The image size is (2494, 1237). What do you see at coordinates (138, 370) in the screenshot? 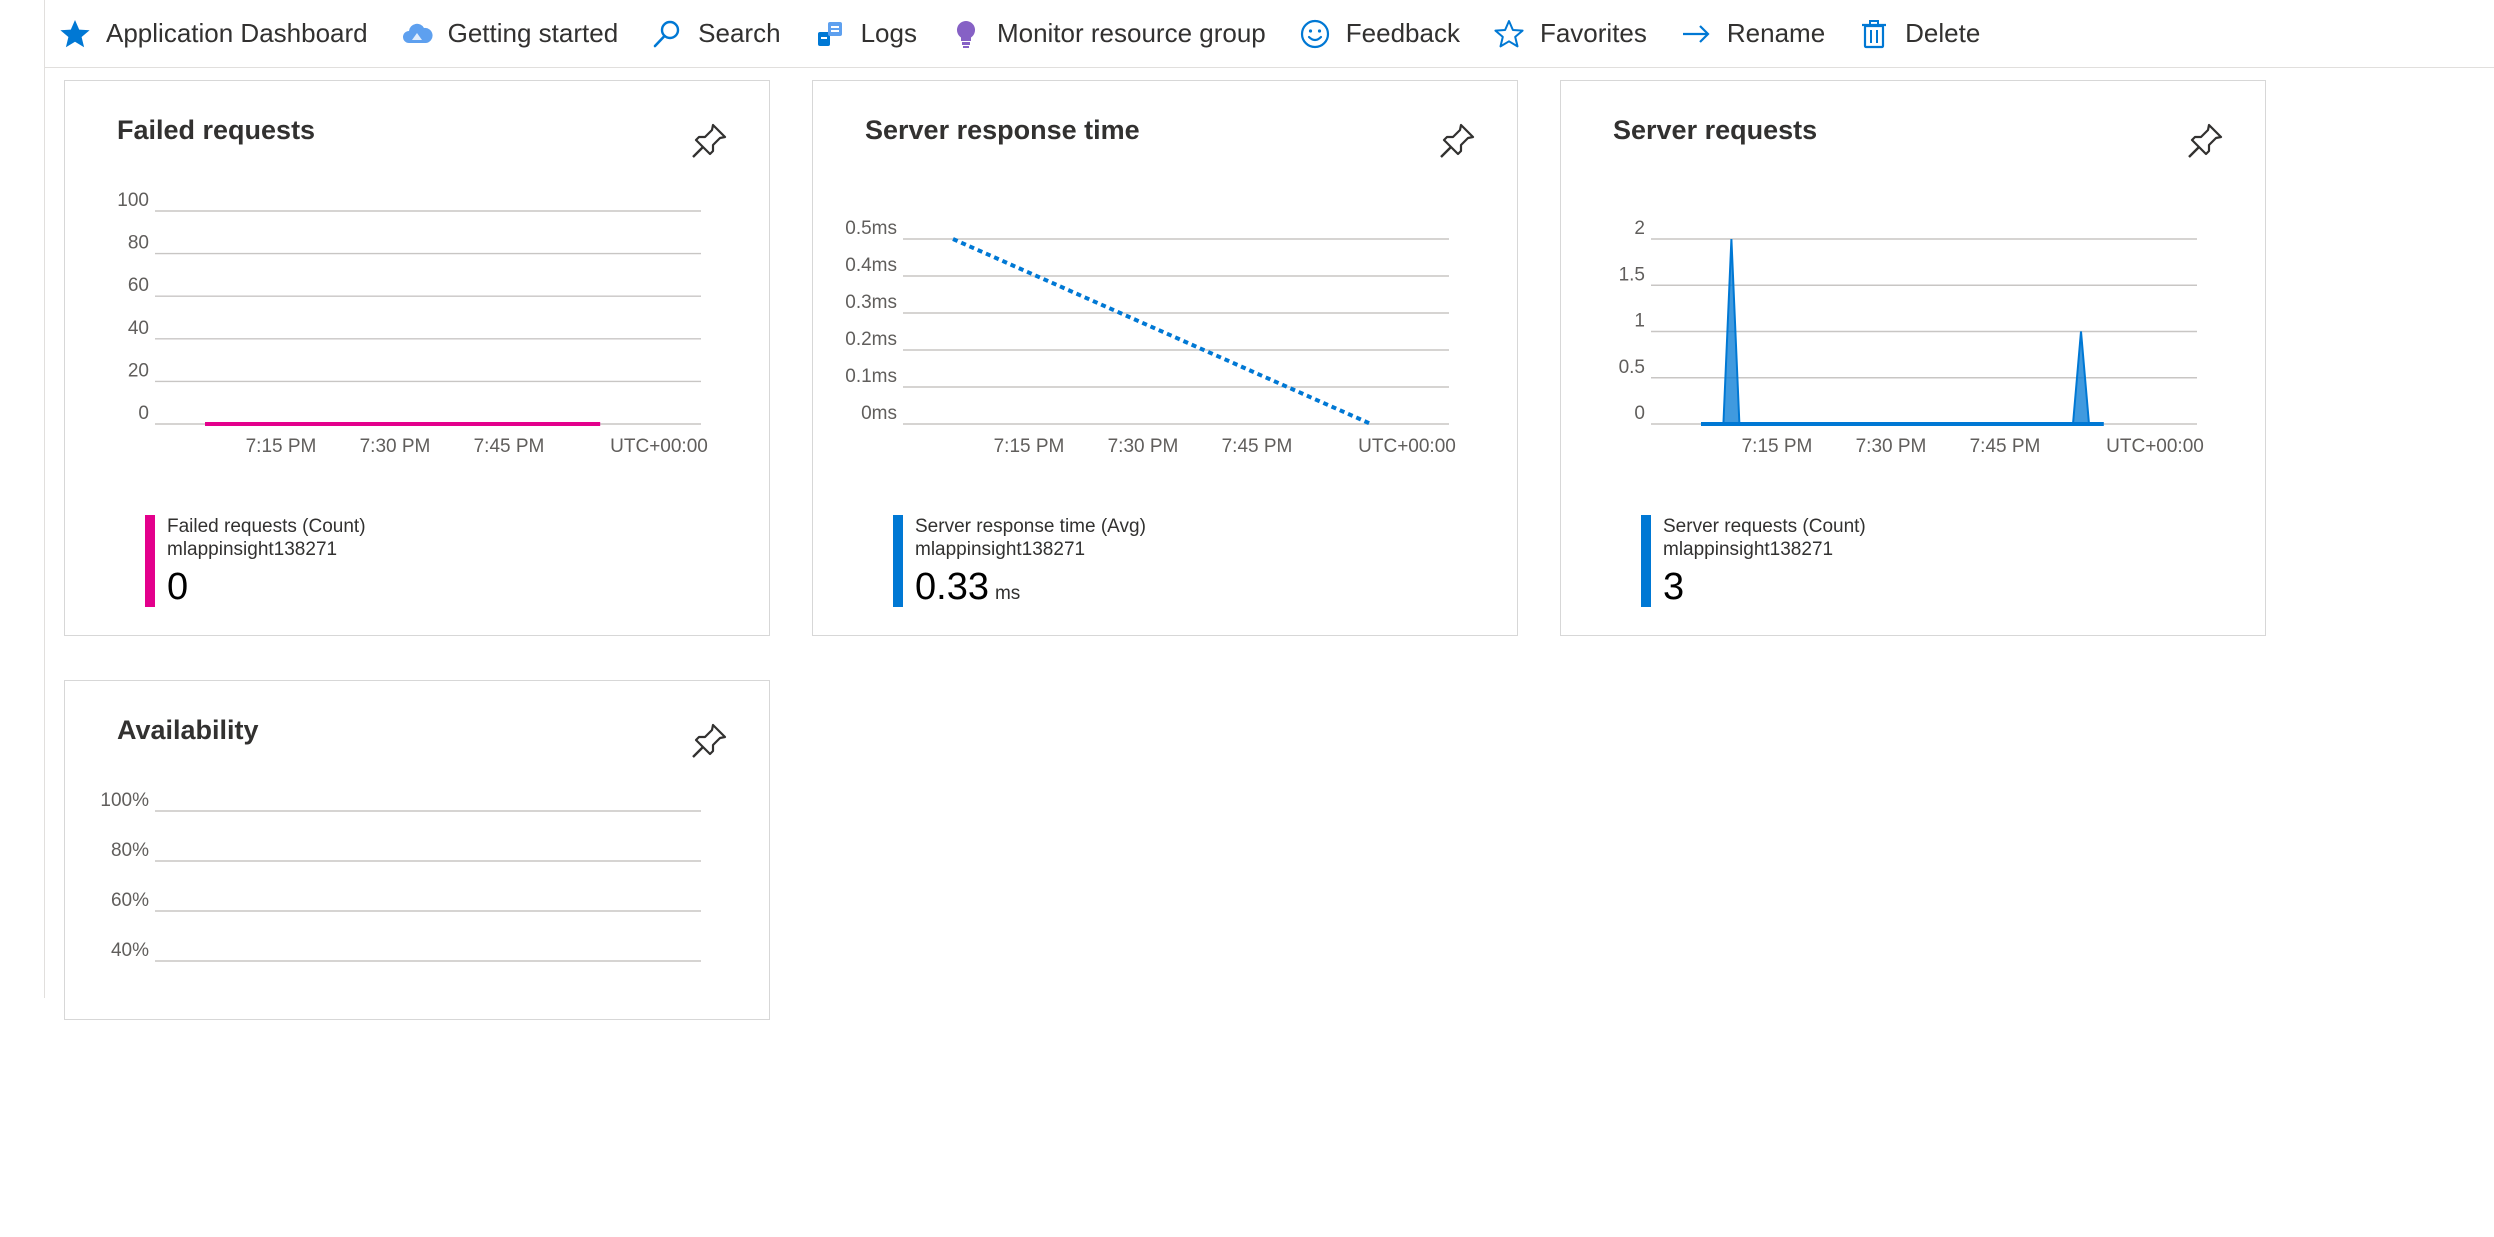
I see `y-tick-label: 20` at bounding box center [138, 370].